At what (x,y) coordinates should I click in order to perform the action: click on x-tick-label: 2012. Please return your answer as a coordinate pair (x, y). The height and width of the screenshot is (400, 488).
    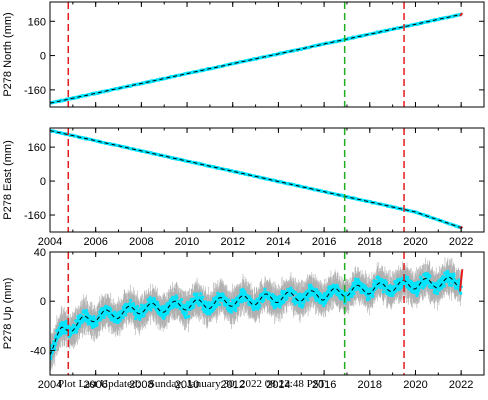
    Looking at the image, I should click on (232, 242).